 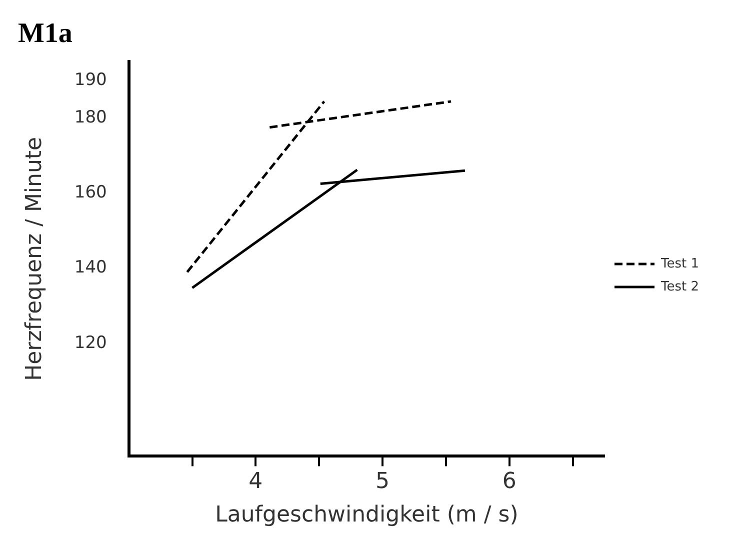 I want to click on y-axis-title: Herzfrequenz / Minute, so click(x=34, y=258).